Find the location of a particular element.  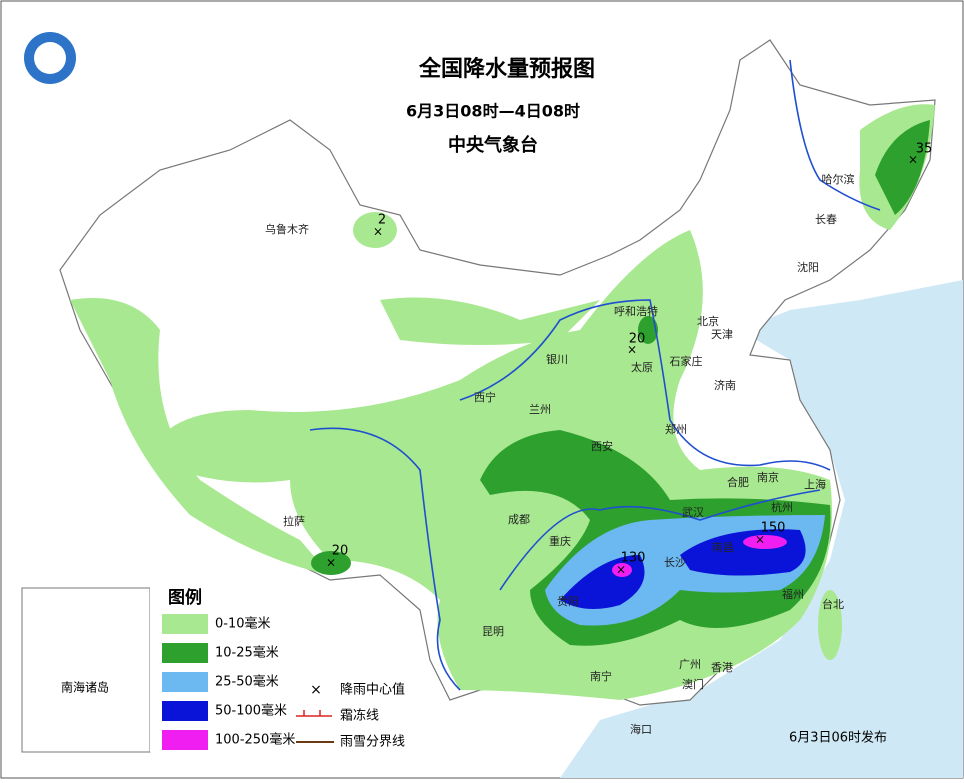

city-label: 南京 is located at coordinates (768, 477).